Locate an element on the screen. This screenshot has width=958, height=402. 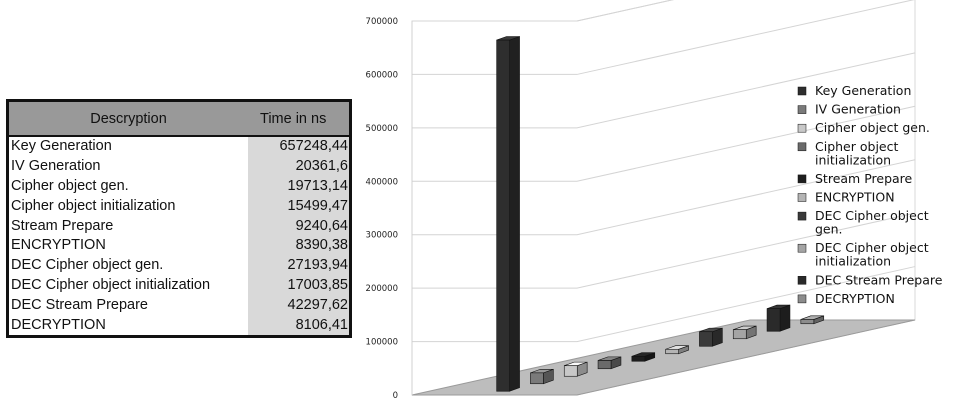
legend-label: DEC Stream Prepare is located at coordinates (879, 279).